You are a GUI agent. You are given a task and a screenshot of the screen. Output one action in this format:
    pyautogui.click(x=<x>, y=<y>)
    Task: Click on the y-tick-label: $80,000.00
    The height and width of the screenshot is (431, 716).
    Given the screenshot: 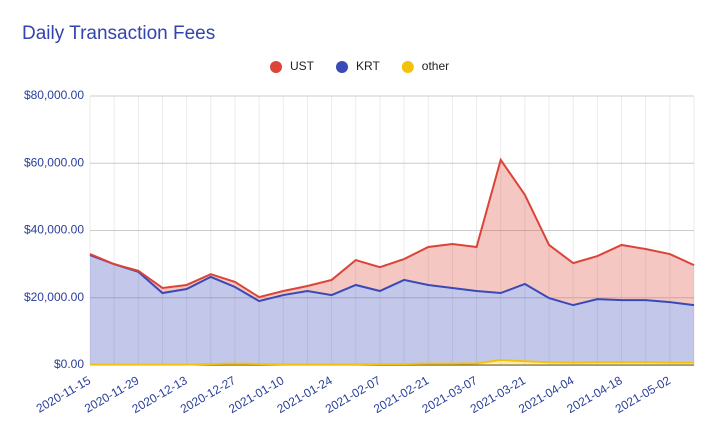 What is the action you would take?
    pyautogui.click(x=54, y=95)
    